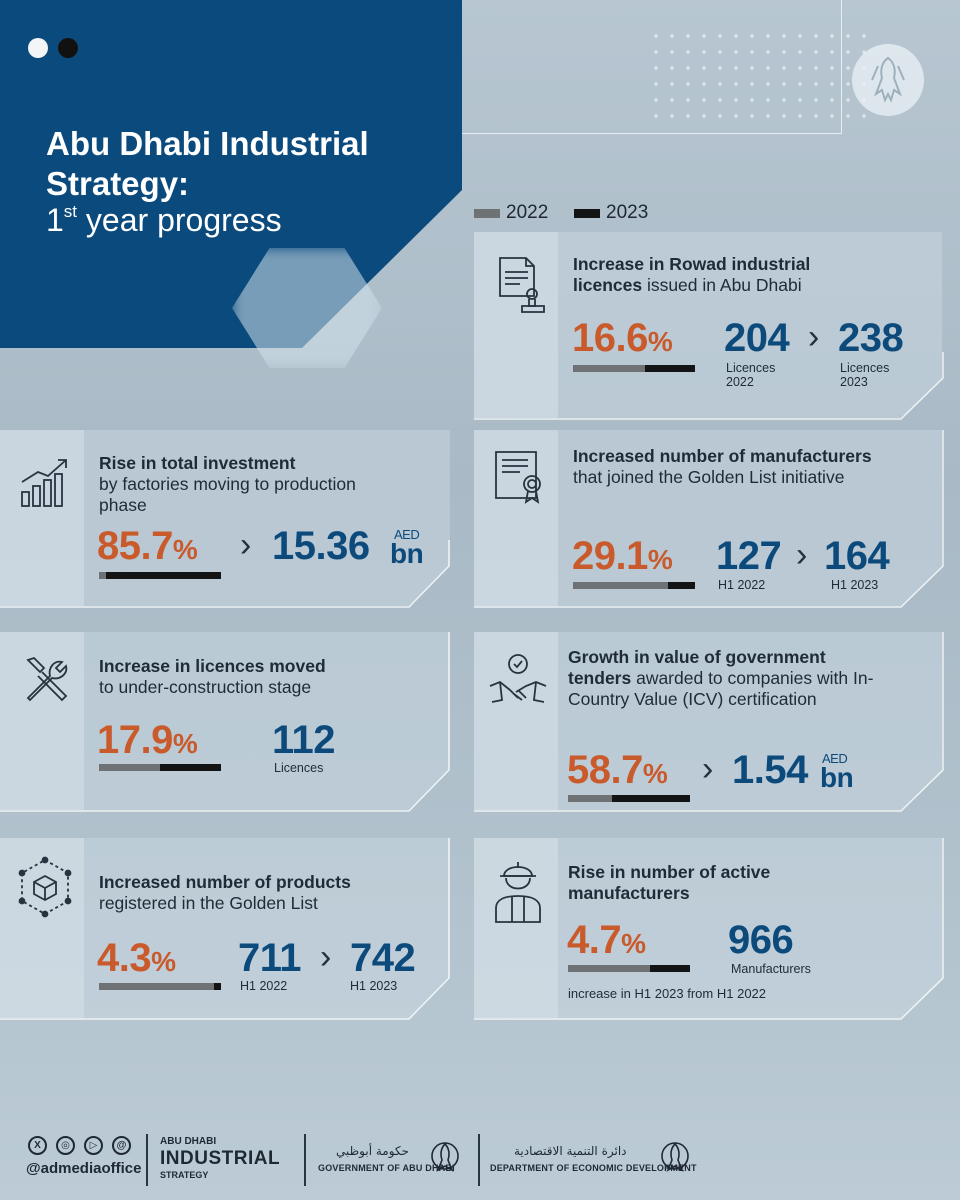 The height and width of the screenshot is (1200, 960). I want to click on card-products-from-value: 711, so click(270, 958).